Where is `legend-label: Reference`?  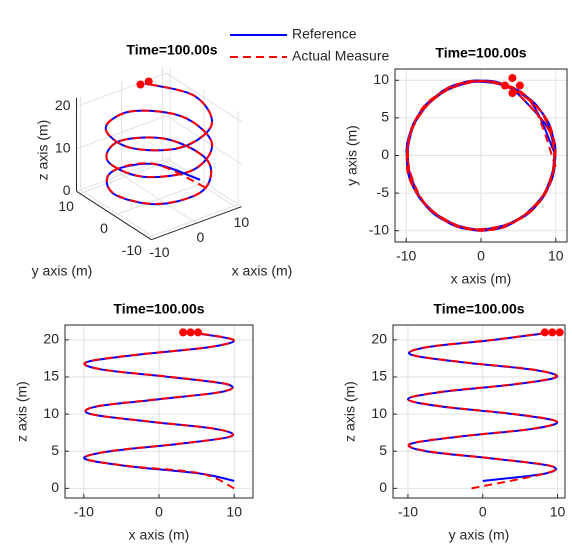 legend-label: Reference is located at coordinates (324, 34).